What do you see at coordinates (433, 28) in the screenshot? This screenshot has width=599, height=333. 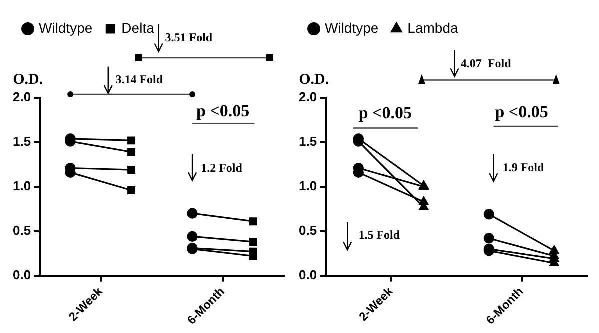 I see `legend-label: Lambda` at bounding box center [433, 28].